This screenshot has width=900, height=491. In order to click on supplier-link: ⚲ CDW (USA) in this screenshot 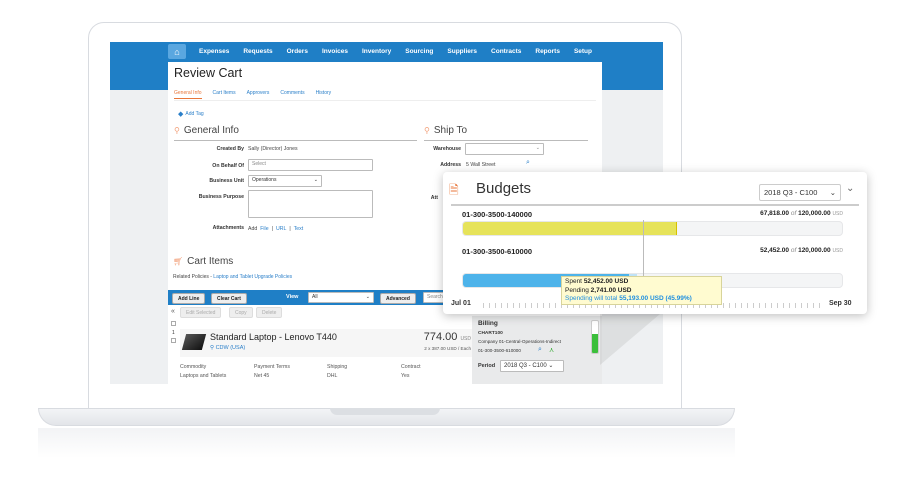, I will do `click(227, 348)`.